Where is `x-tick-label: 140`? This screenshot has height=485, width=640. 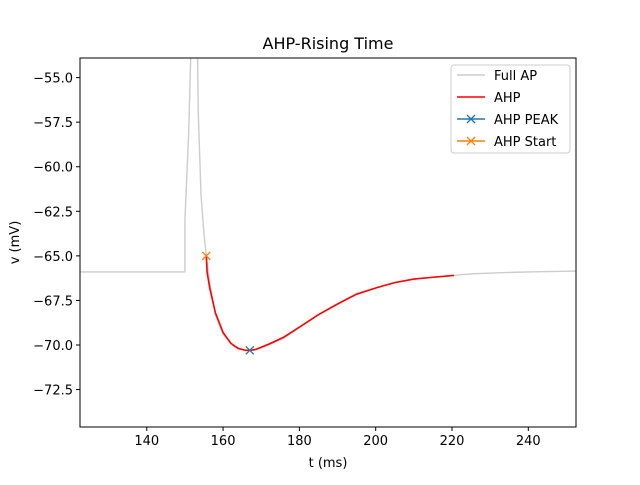 x-tick-label: 140 is located at coordinates (146, 441).